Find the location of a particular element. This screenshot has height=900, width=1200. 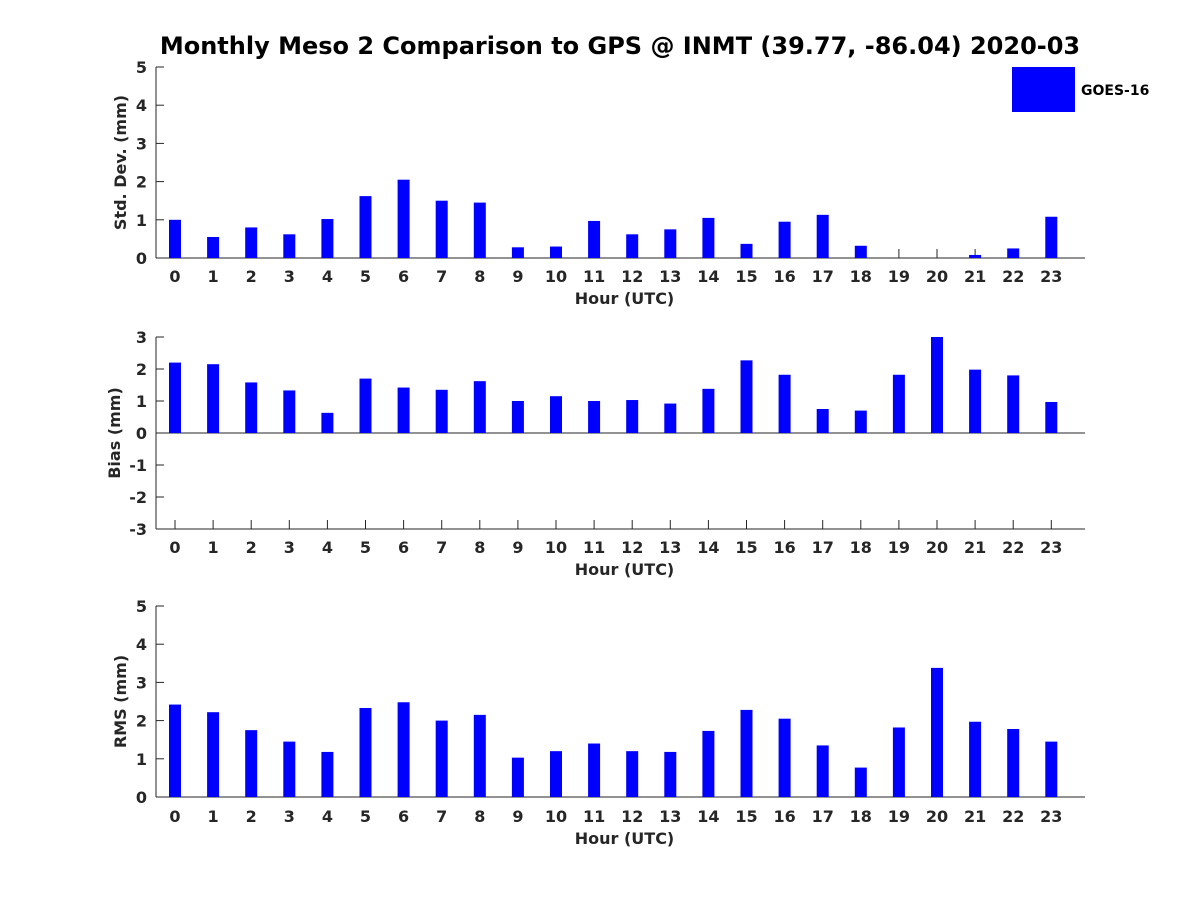

y-tick-label: 2 is located at coordinates (141, 721).